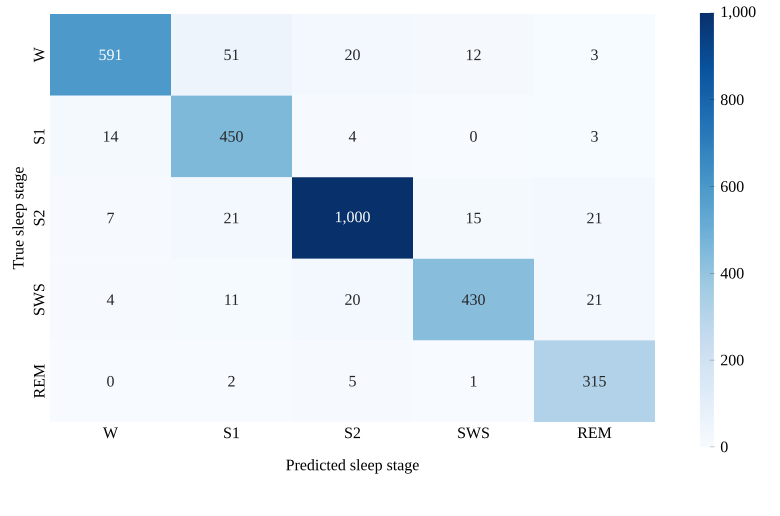  I want to click on data-label: 7, so click(111, 218).